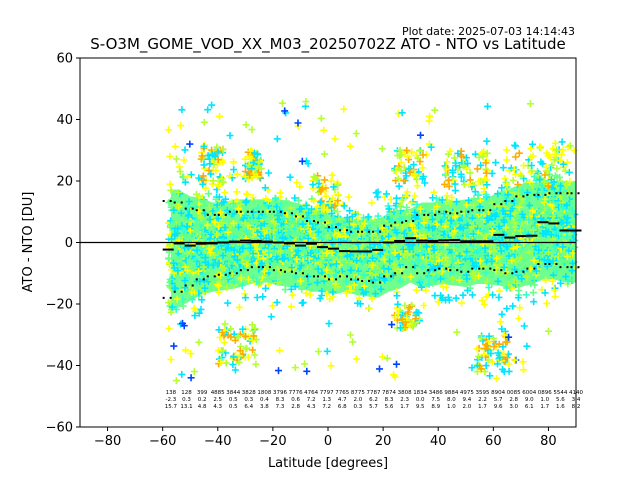 Image resolution: width=640 pixels, height=480 pixels. I want to click on stat-label: 2.8, so click(295, 407).